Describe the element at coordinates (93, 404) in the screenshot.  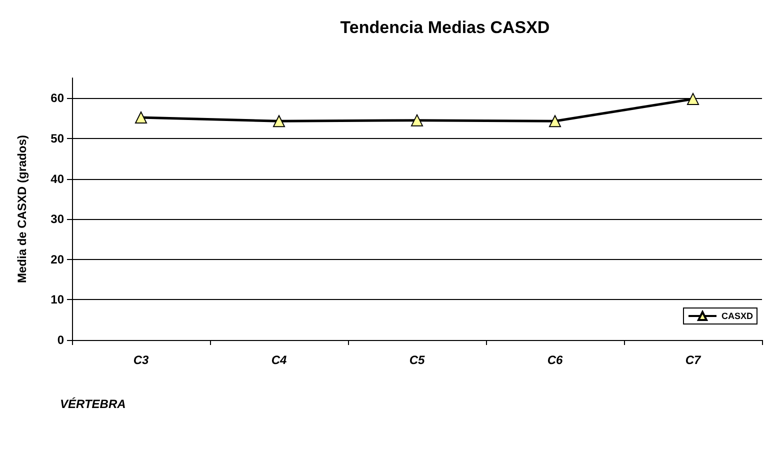
I see `x-axis-title: VÉRTEBRA` at that location.